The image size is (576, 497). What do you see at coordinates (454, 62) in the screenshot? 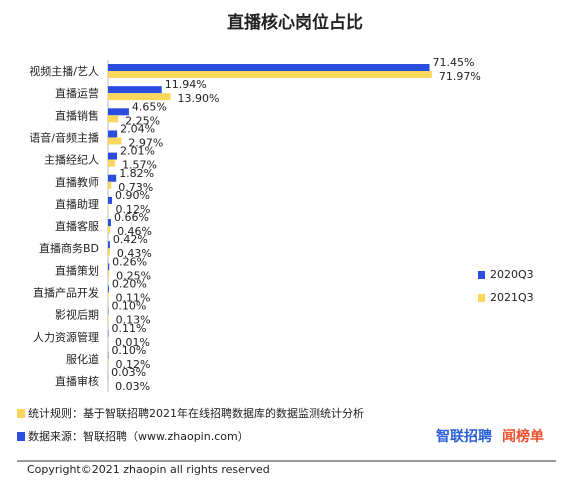
I see `value-label: 71.45%` at bounding box center [454, 62].